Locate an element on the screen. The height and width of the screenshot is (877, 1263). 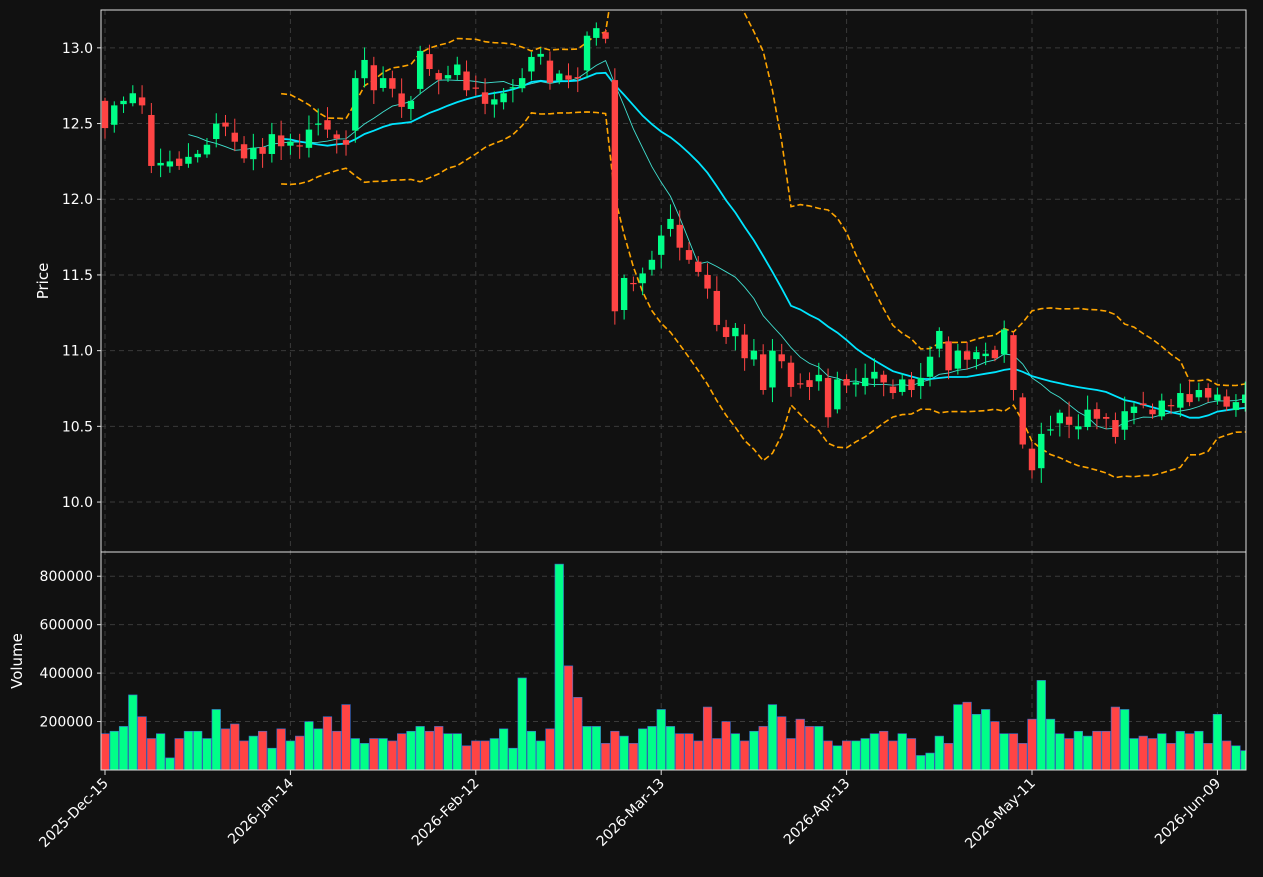
price-tick-label: 12.5 is located at coordinates (77, 125).